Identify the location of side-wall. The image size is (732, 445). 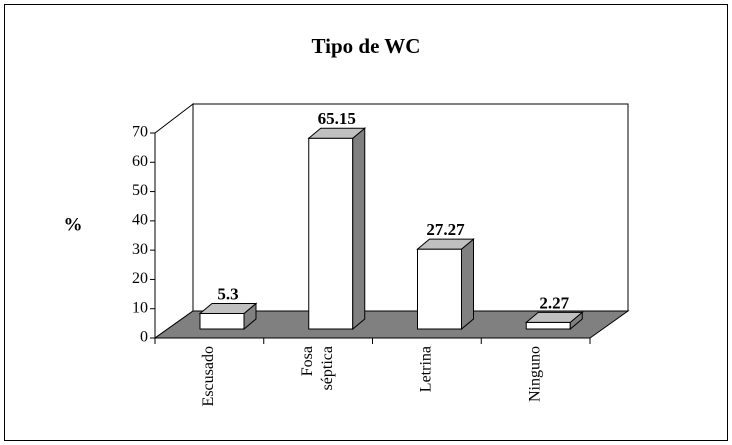
(174, 220).